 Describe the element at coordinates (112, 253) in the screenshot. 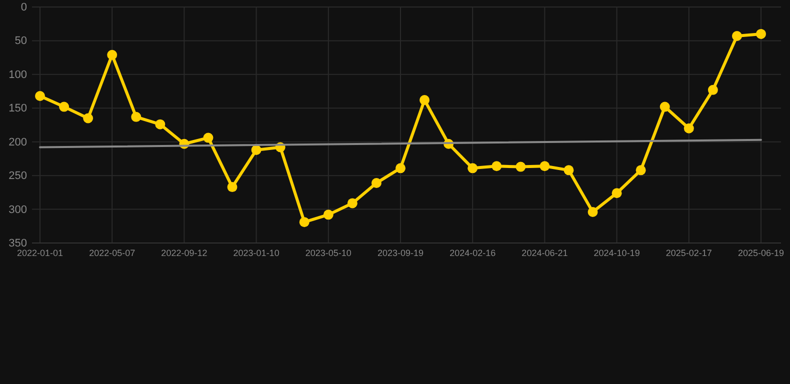

I see `x-tick-label: 2022-05-07` at that location.